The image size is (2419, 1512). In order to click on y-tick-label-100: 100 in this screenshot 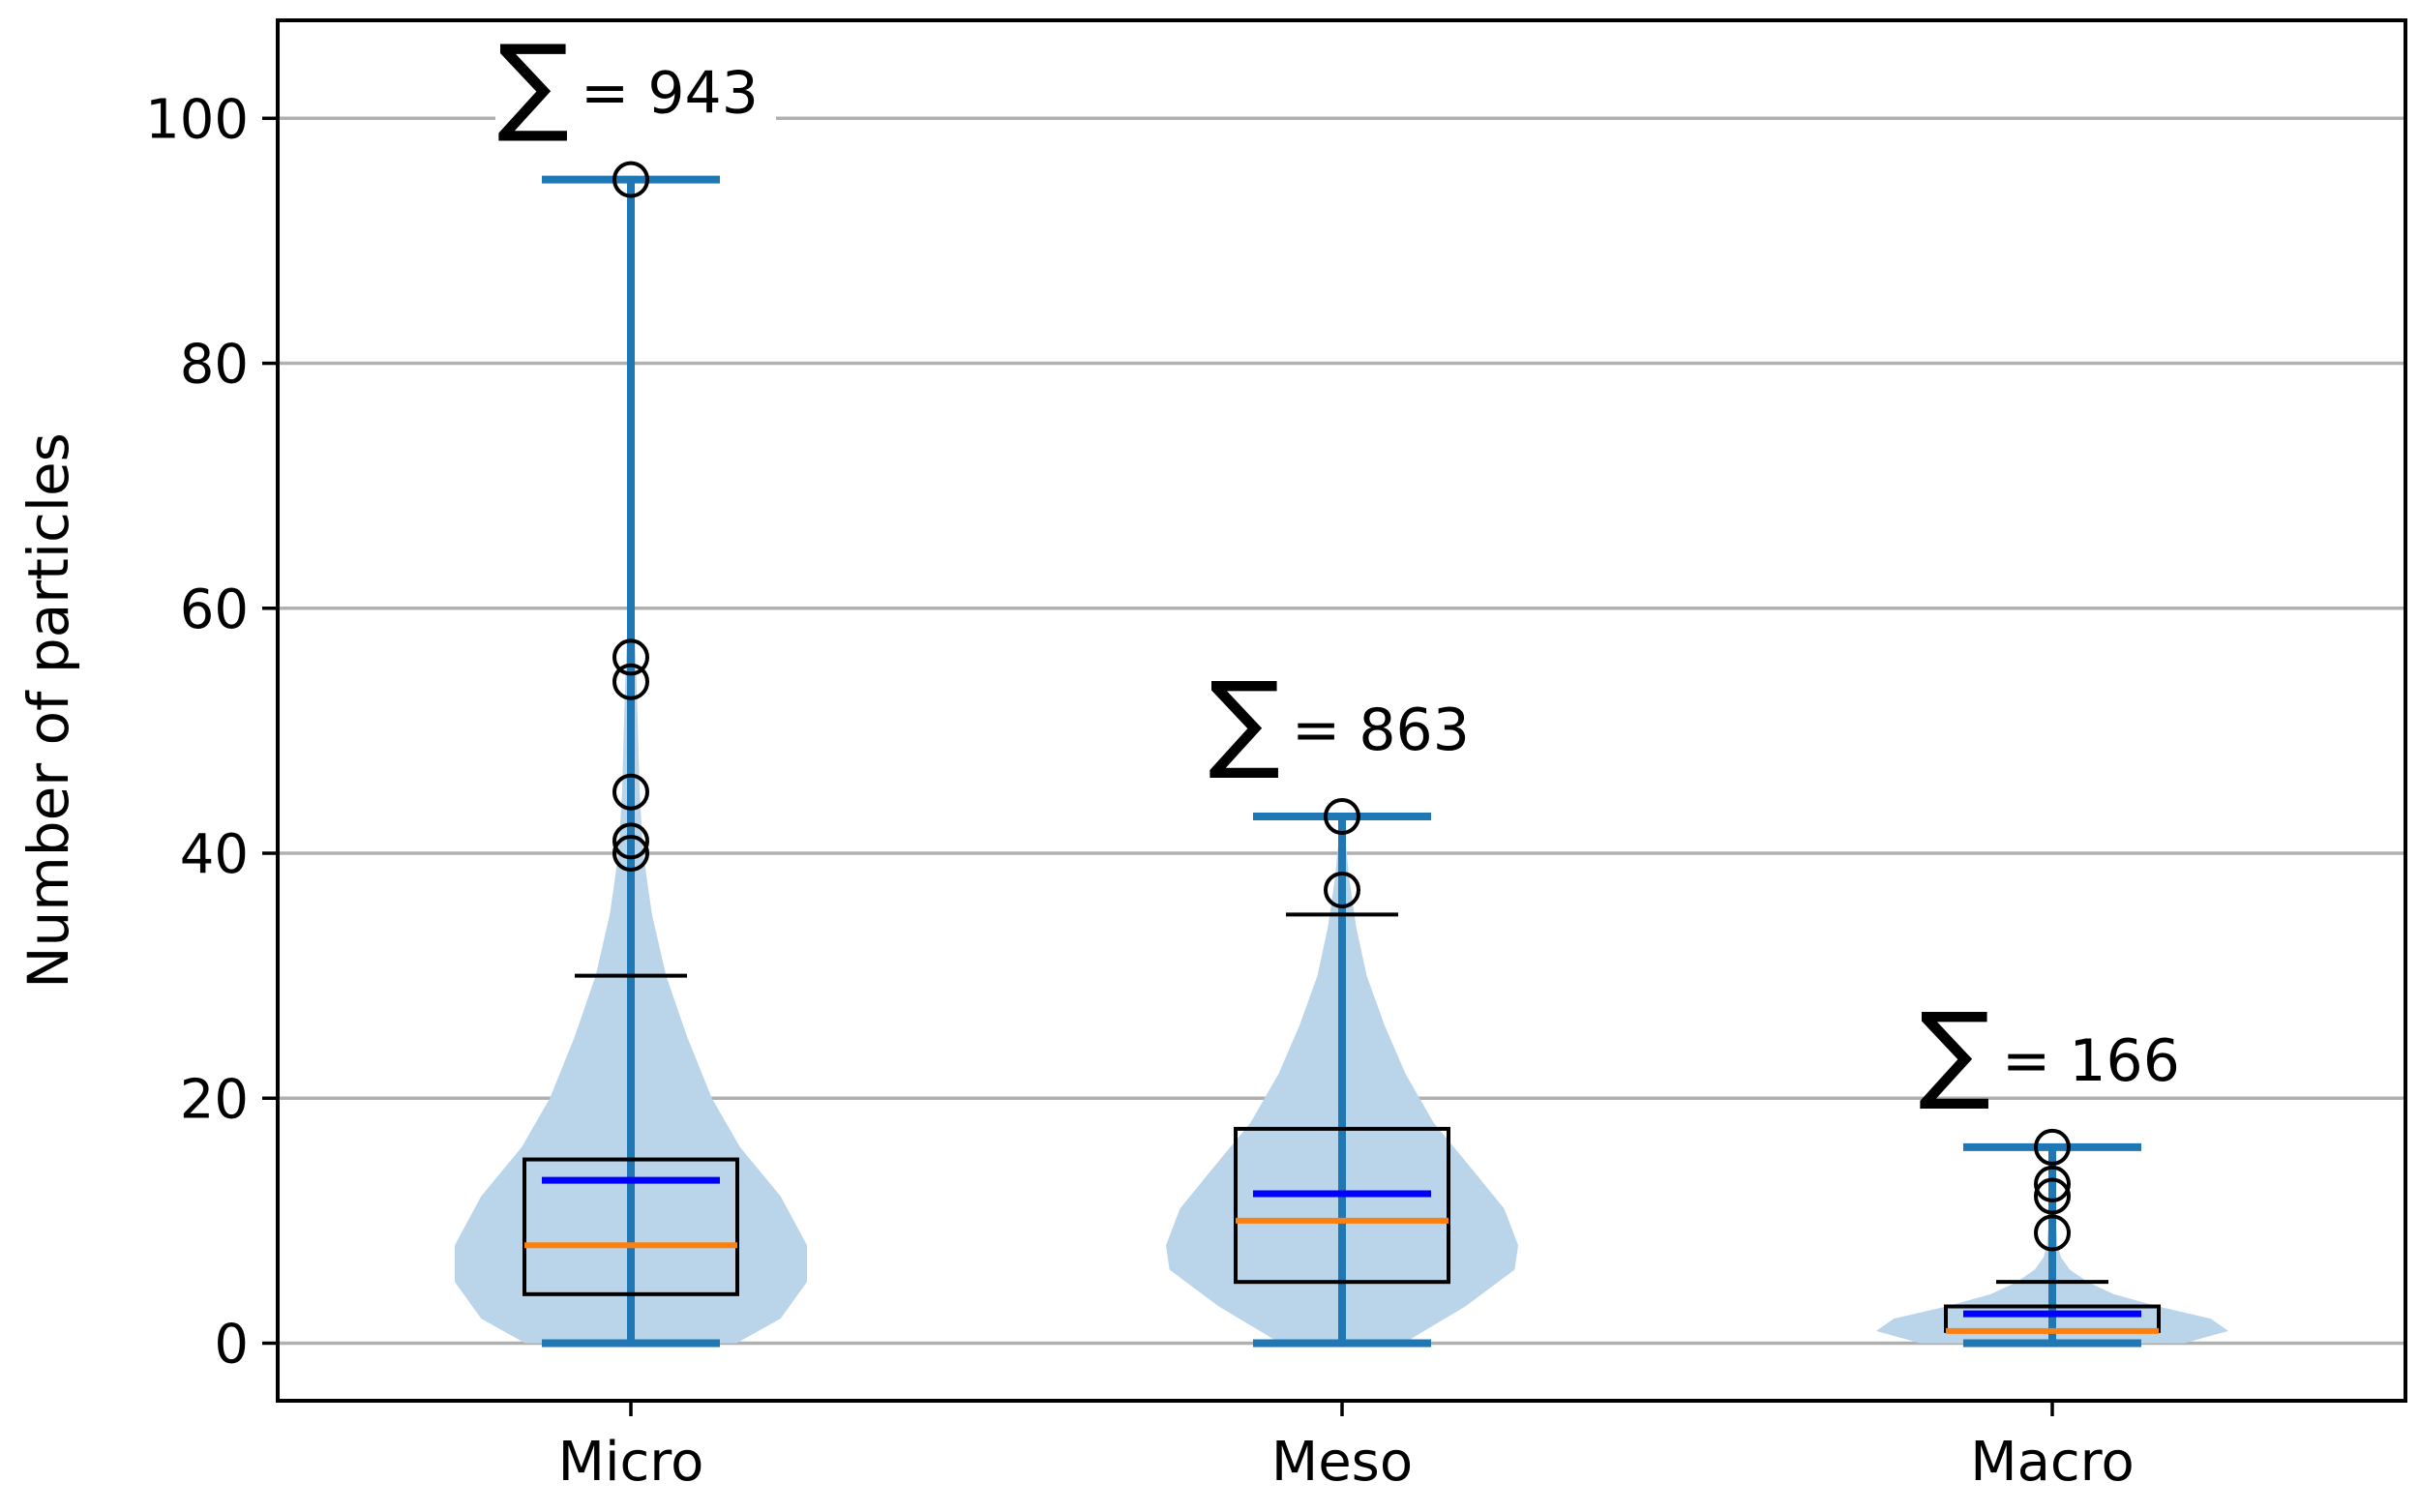, I will do `click(197, 119)`.